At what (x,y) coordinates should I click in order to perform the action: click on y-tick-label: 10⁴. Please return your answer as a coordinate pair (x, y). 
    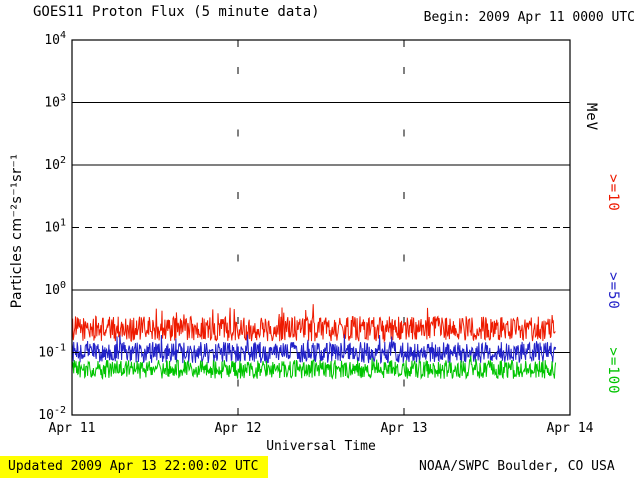
    Looking at the image, I should click on (55, 39).